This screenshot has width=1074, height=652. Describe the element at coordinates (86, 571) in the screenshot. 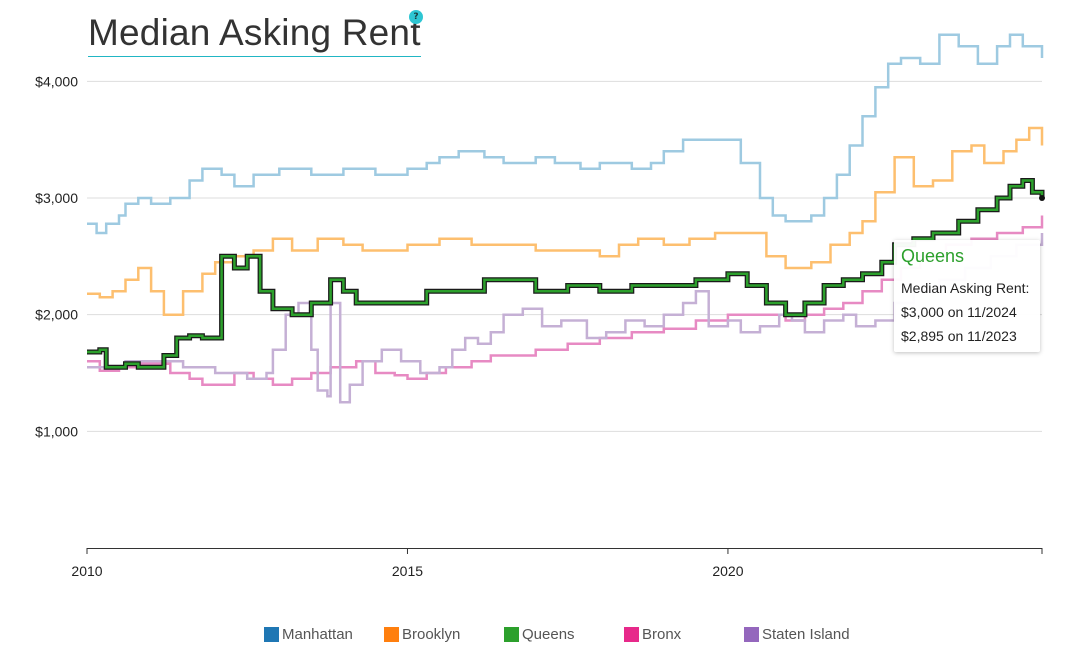

I see `x-tick-label: 2010` at that location.